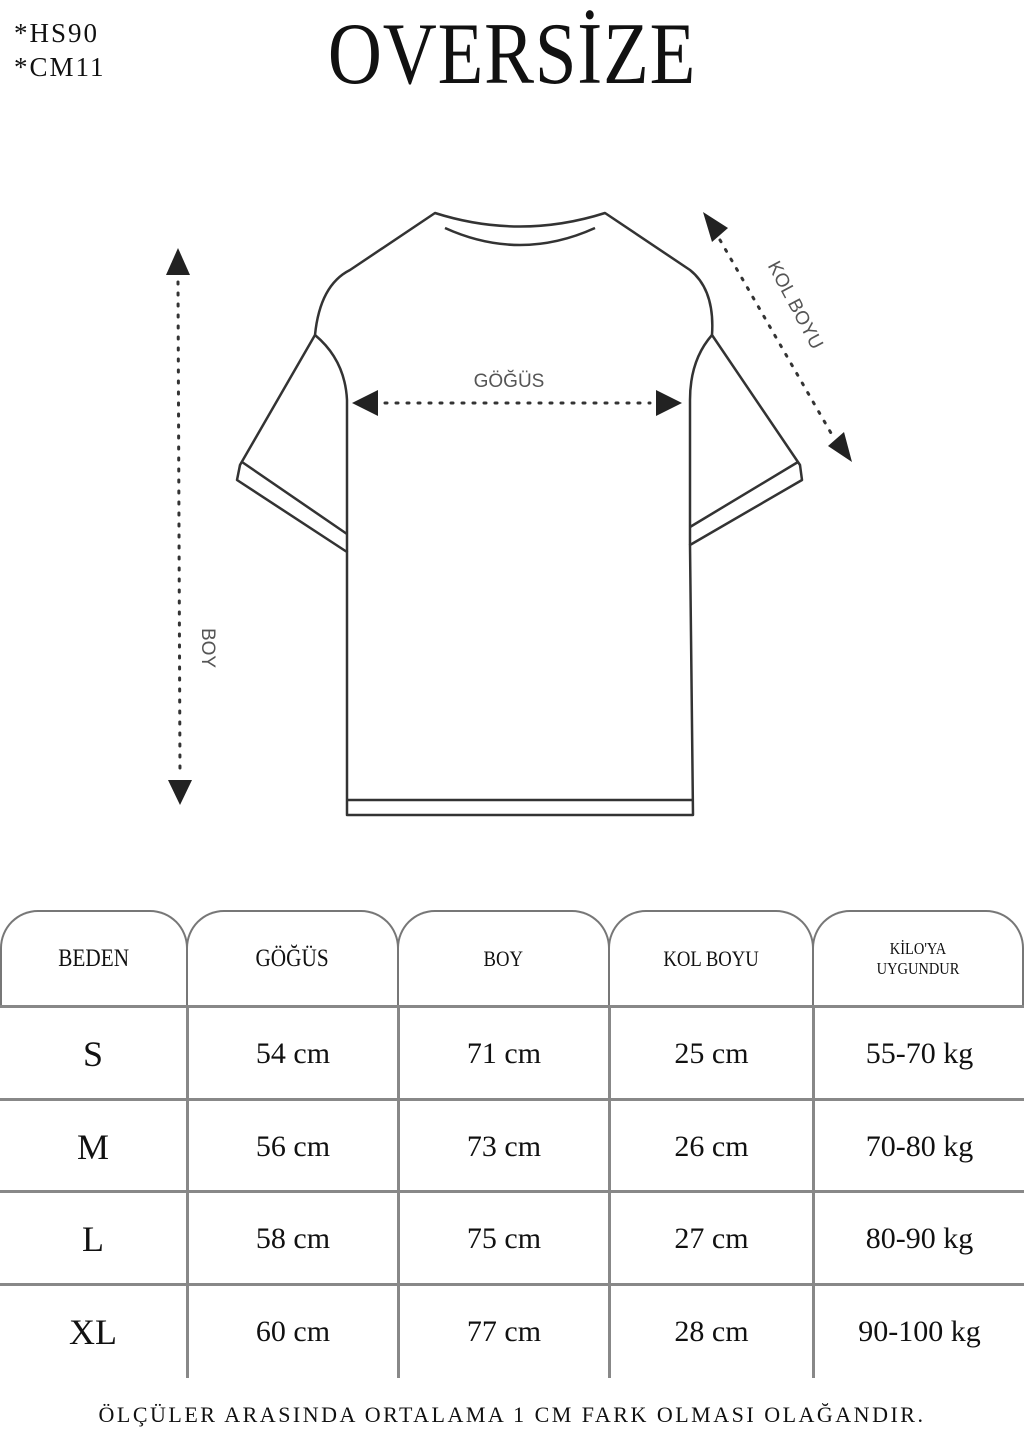 Image resolution: width=1024 pixels, height=1449 pixels. What do you see at coordinates (503, 957) in the screenshot?
I see `header-length: BOY` at bounding box center [503, 957].